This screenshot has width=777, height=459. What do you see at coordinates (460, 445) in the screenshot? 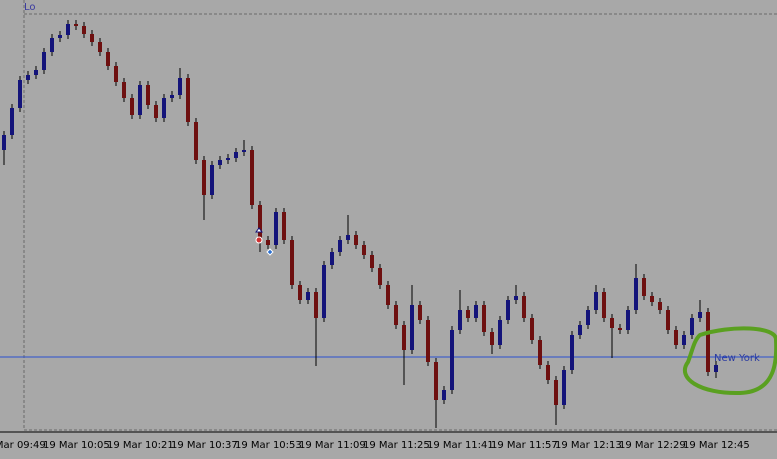
I see `x-tick-label: 19 Mar 11:41` at bounding box center [460, 445].